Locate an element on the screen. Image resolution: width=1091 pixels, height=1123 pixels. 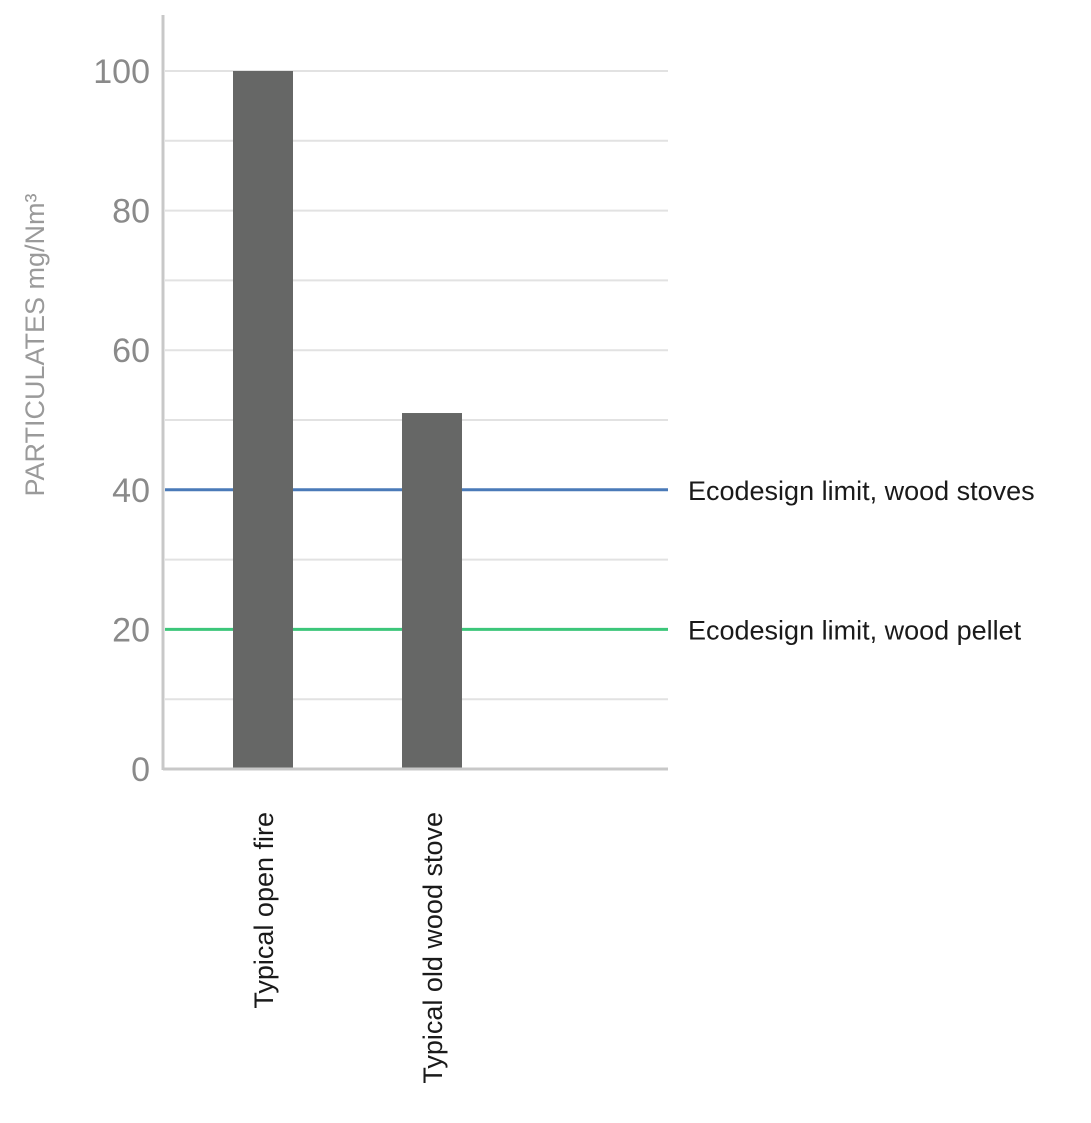
y-tick-label: 60 is located at coordinates (131, 351).